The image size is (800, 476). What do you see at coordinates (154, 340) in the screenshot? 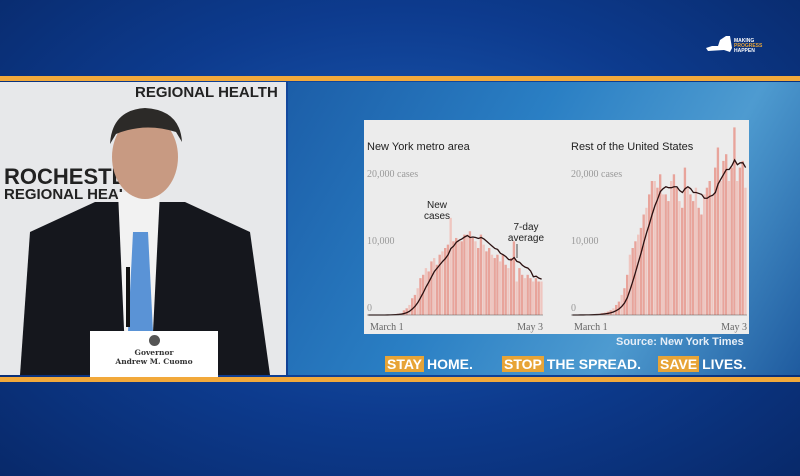
I see `state-seal-icon` at bounding box center [154, 340].